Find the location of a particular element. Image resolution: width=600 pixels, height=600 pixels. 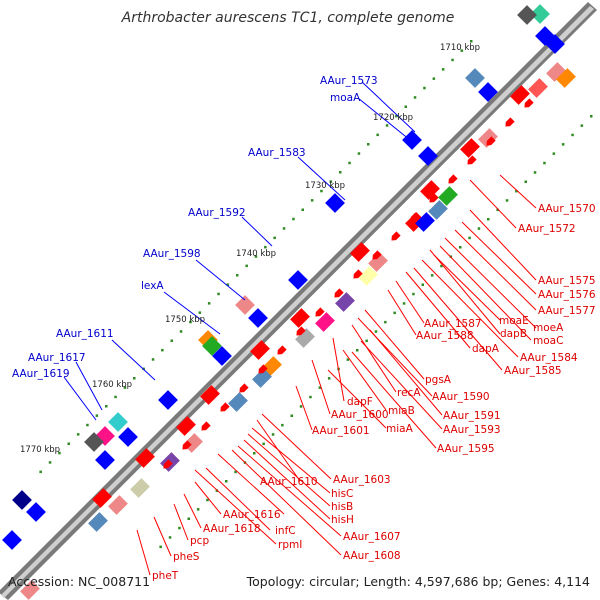

gene-label: lexA is located at coordinates (152, 286).